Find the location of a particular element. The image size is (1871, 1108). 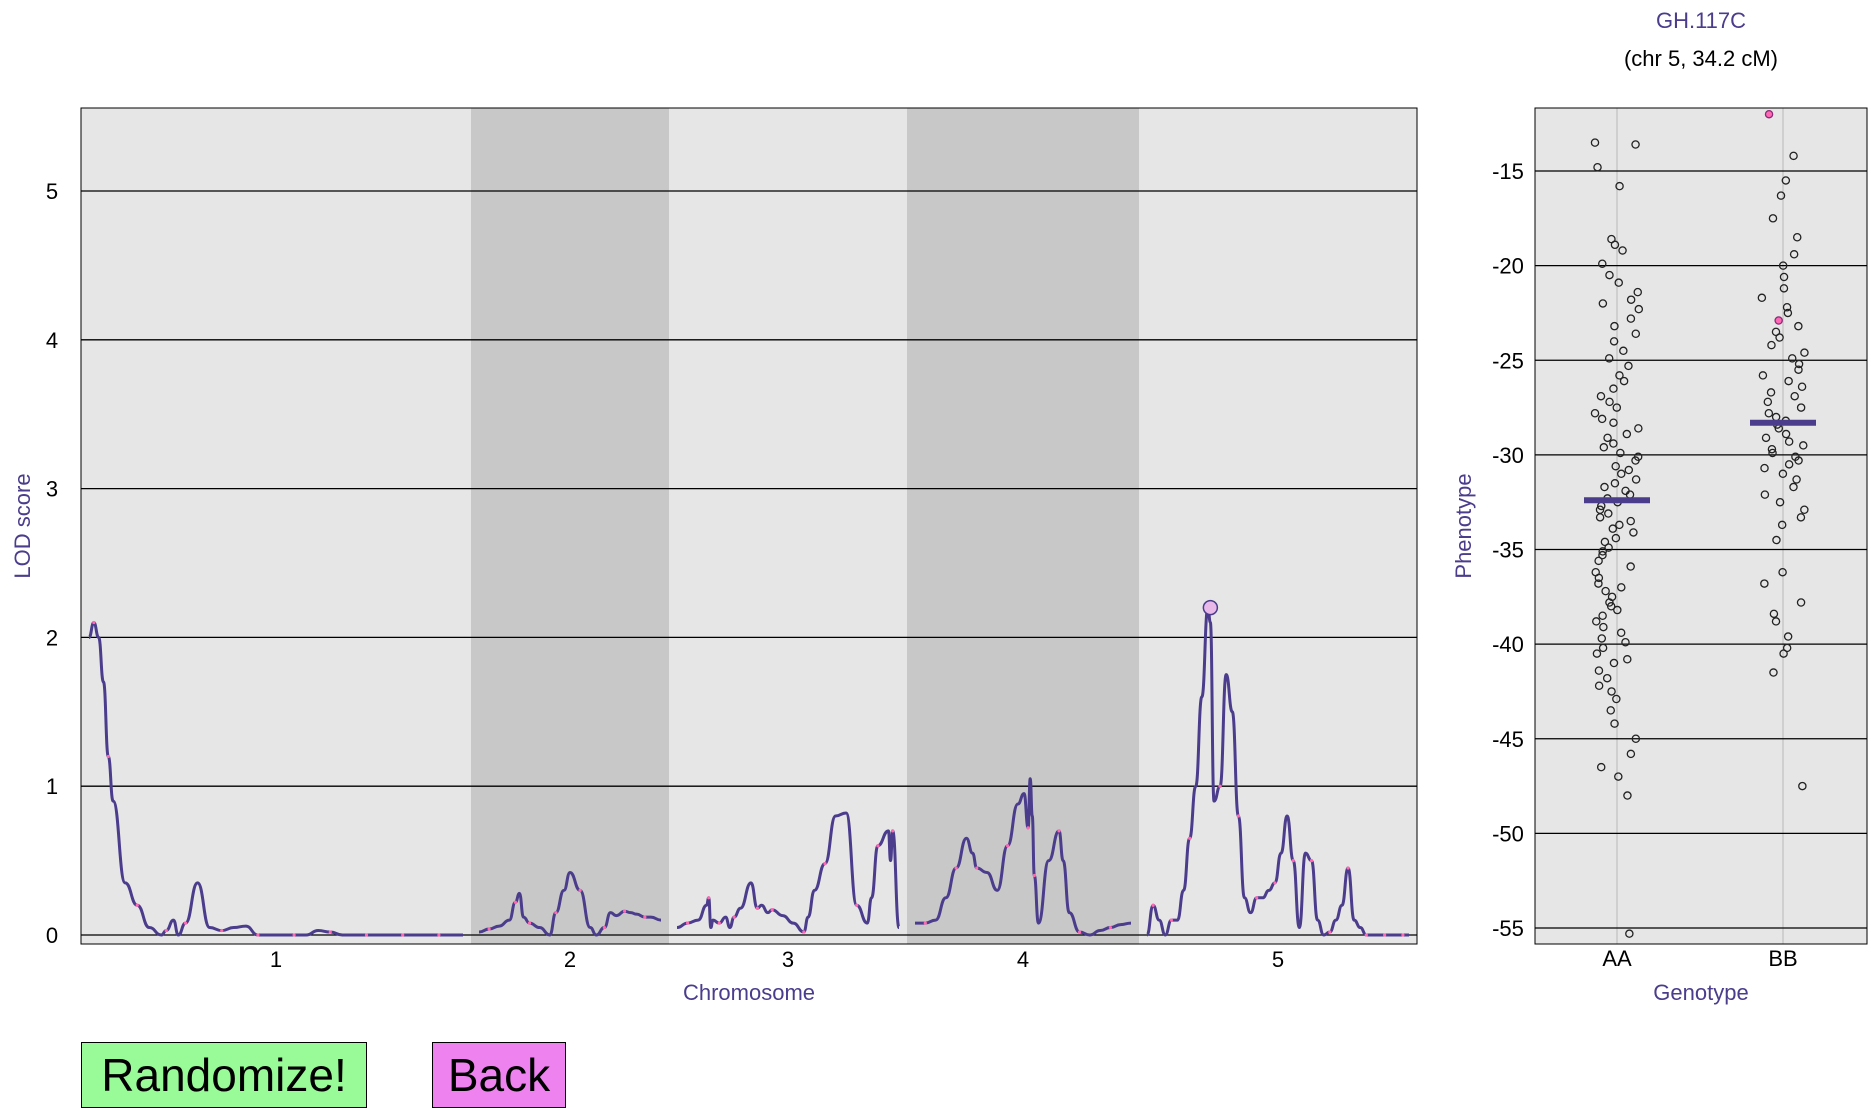

x-tick-label: 4 is located at coordinates (1023, 959).